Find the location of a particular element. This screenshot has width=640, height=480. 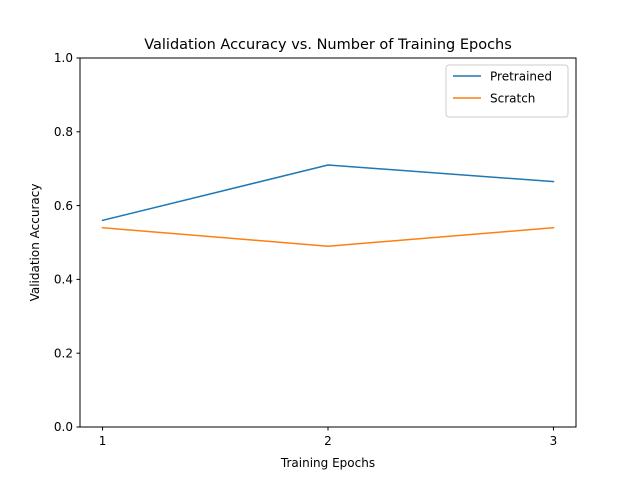

y-axis-label: Validation Accuracy is located at coordinates (35, 243).